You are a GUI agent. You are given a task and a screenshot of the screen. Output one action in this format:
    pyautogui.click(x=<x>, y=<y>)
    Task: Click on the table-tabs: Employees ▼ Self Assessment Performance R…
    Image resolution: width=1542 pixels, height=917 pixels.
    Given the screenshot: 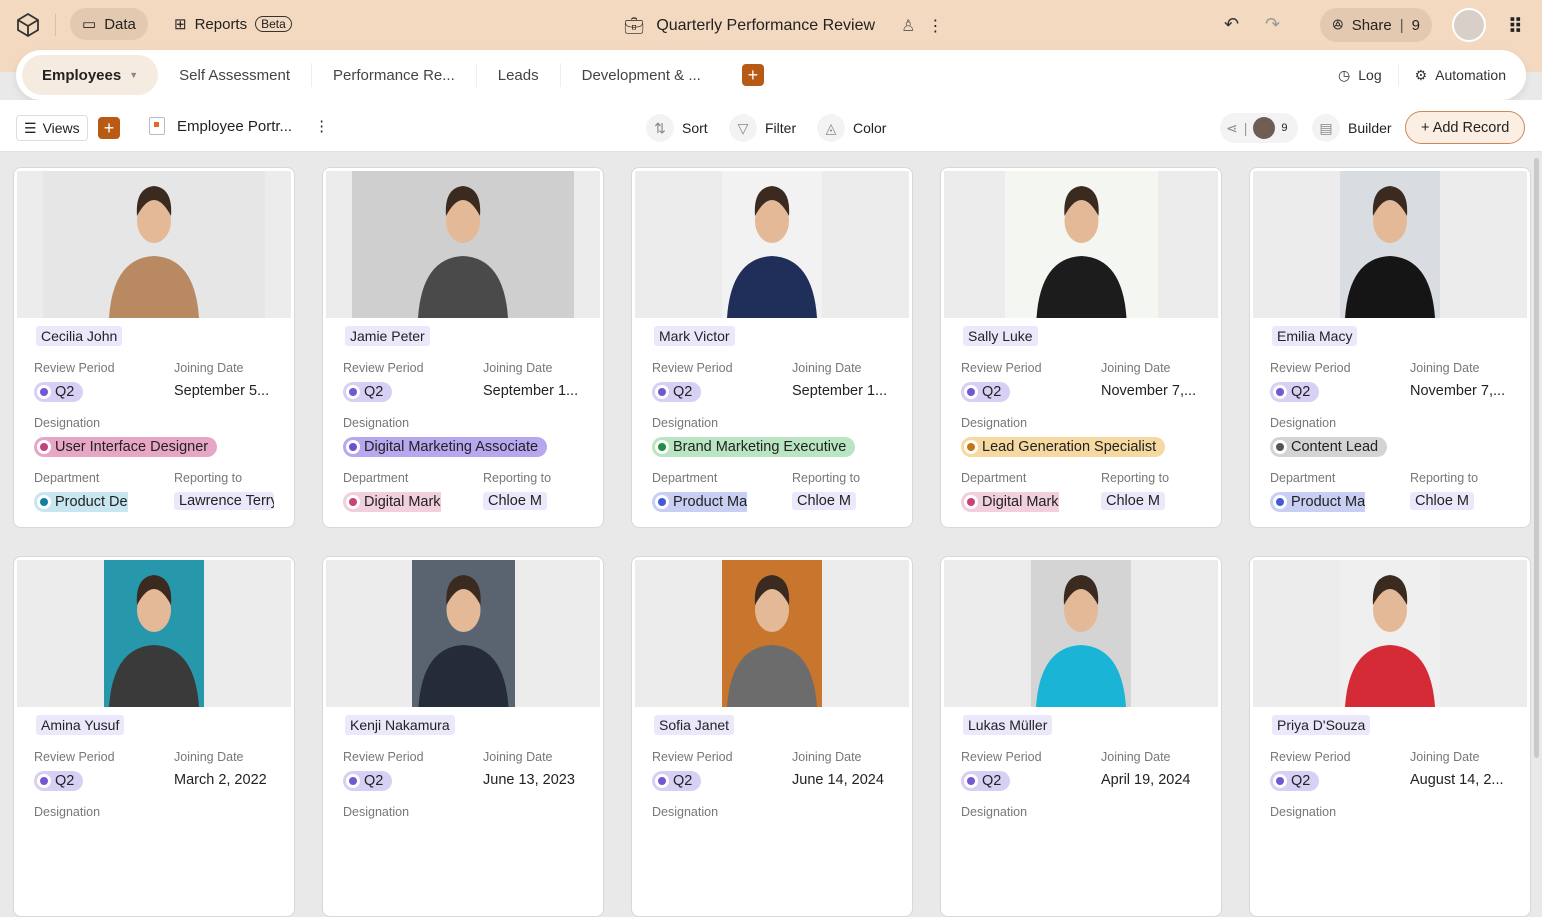 What is the action you would take?
    pyautogui.click(x=771, y=75)
    